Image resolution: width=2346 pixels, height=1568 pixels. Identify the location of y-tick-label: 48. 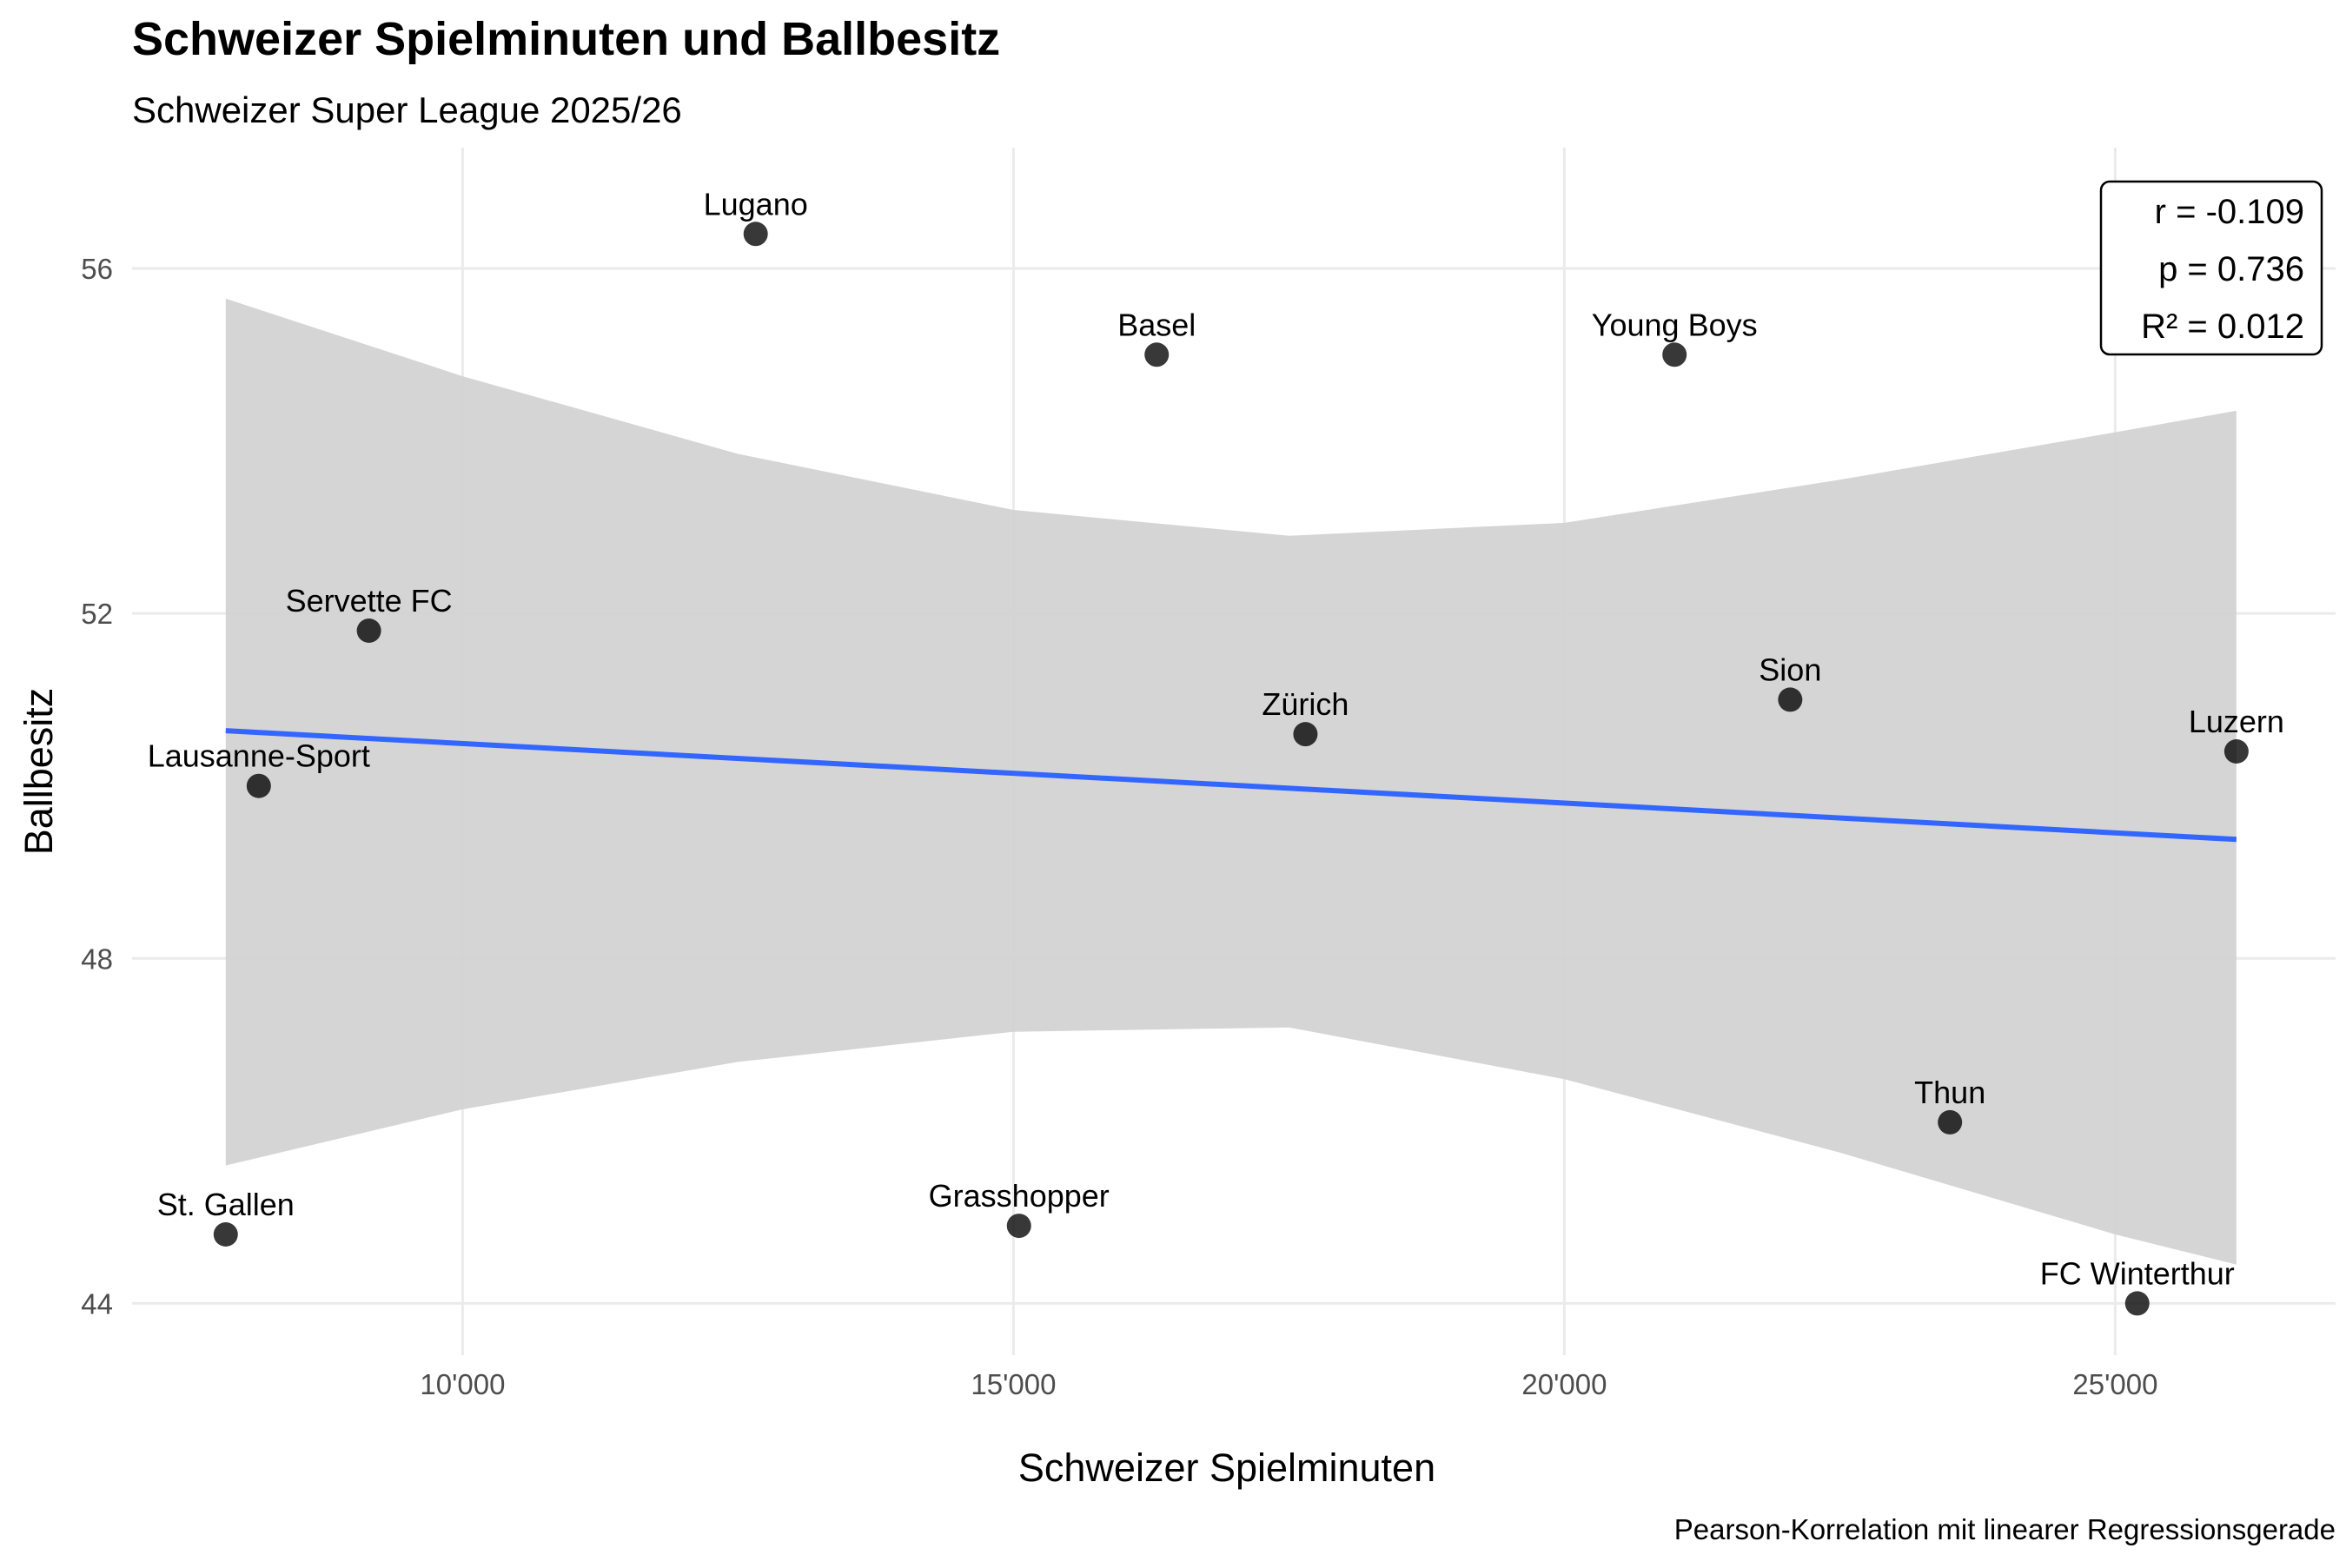
(97, 959).